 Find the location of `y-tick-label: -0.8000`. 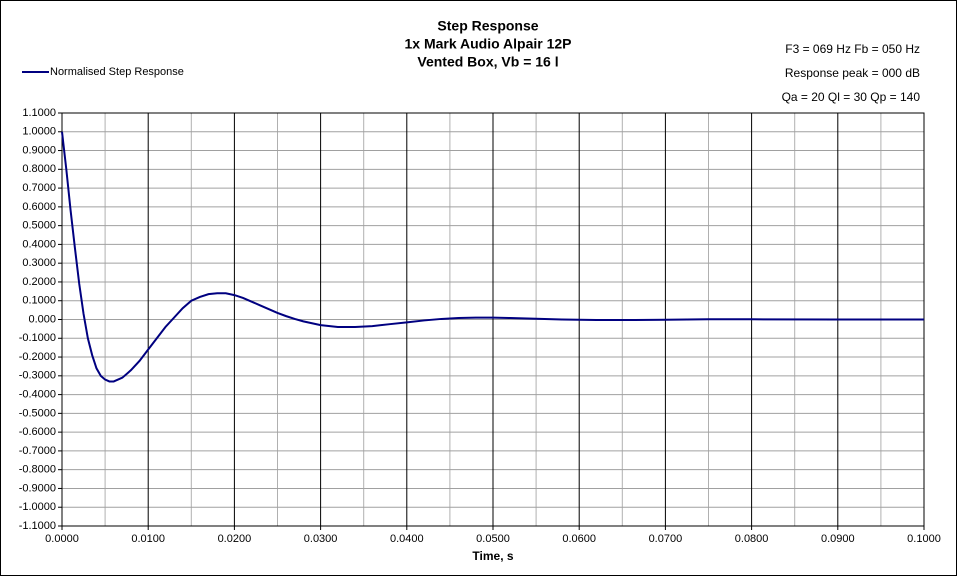

y-tick-label: -0.8000 is located at coordinates (37, 470).